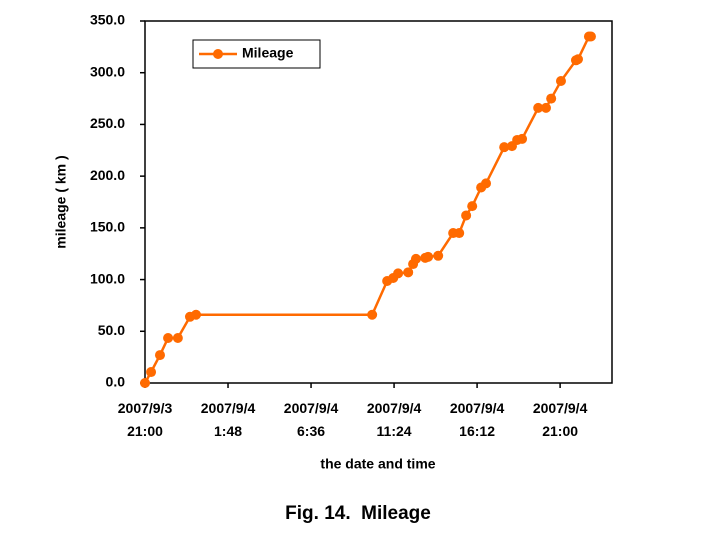 The width and height of the screenshot is (717, 549). What do you see at coordinates (107, 227) in the screenshot?
I see `y-tick-label: 150.0` at bounding box center [107, 227].